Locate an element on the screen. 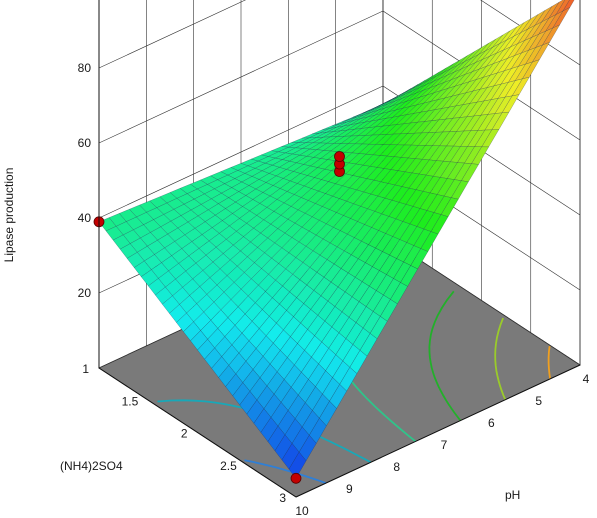 This screenshot has height=518, width=597. y-tick-label: 3 is located at coordinates (282, 498).